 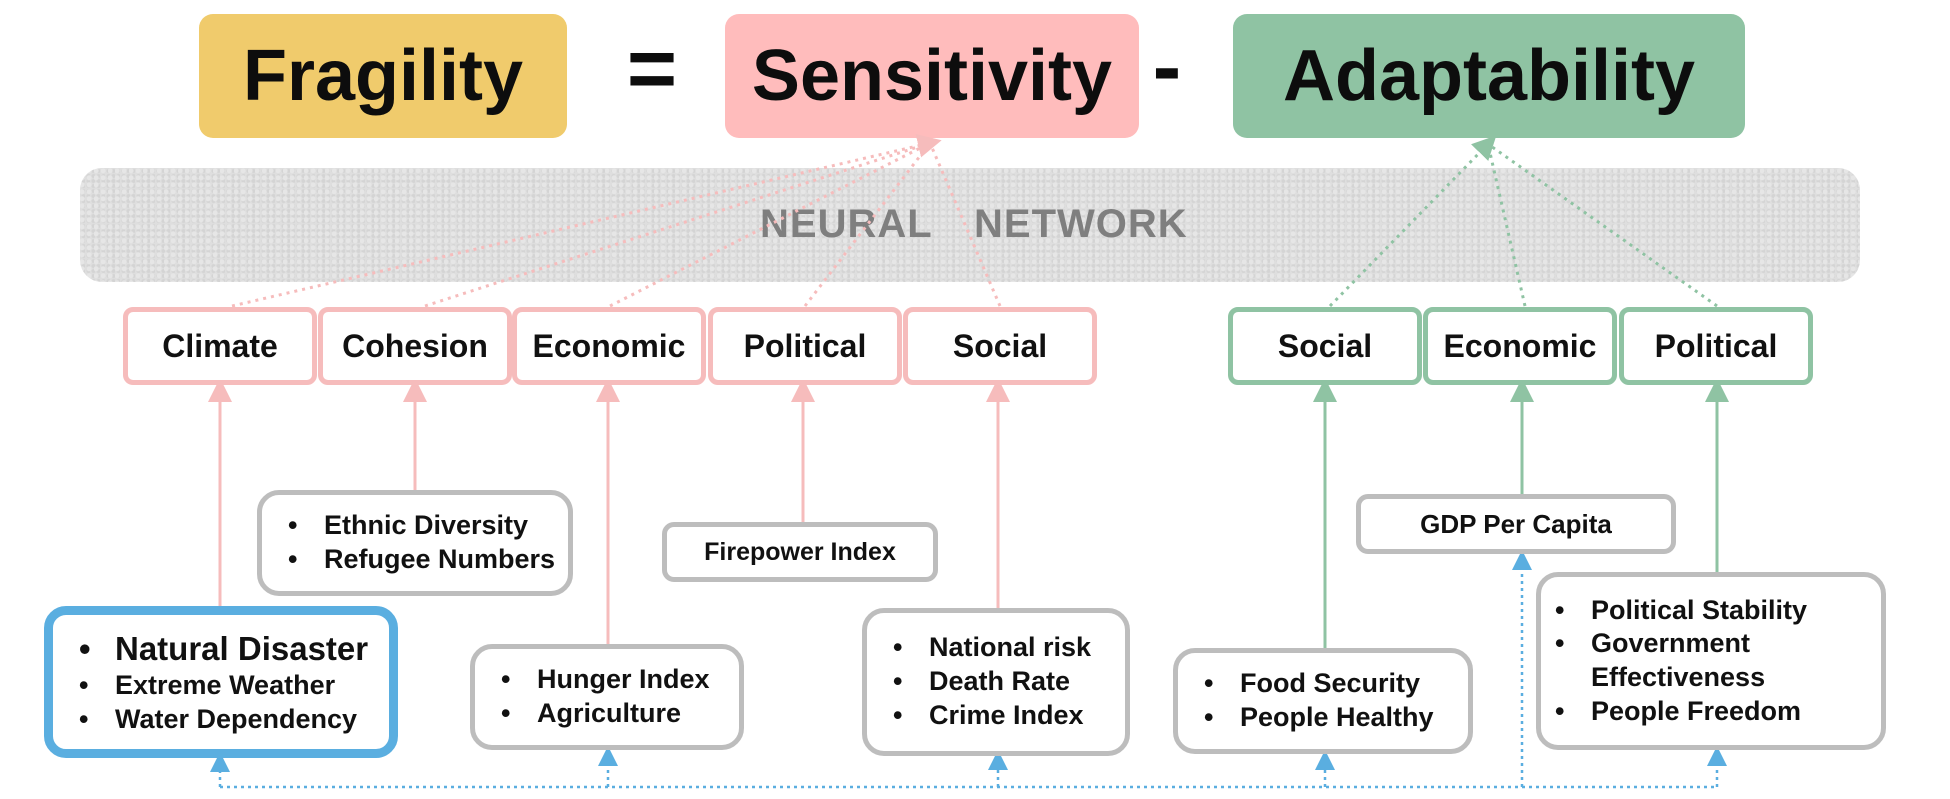 I want to click on sensitivity-label: Sensitivity, so click(x=932, y=76).